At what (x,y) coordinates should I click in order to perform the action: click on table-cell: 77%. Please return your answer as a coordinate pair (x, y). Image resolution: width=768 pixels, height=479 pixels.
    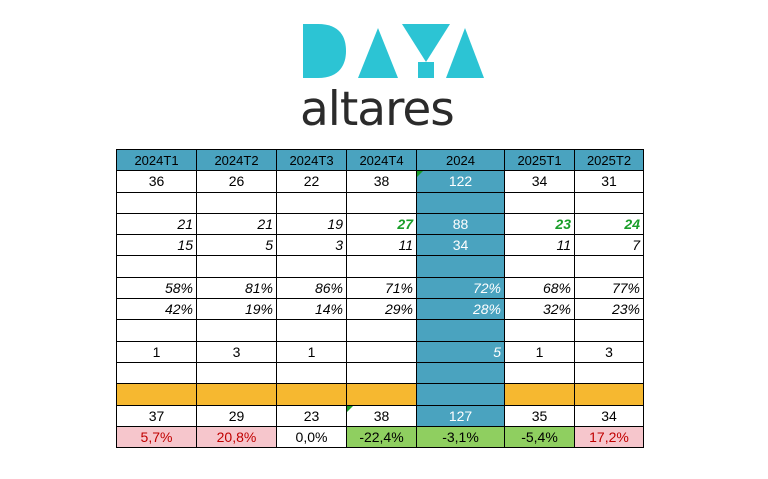
    Looking at the image, I should click on (609, 288).